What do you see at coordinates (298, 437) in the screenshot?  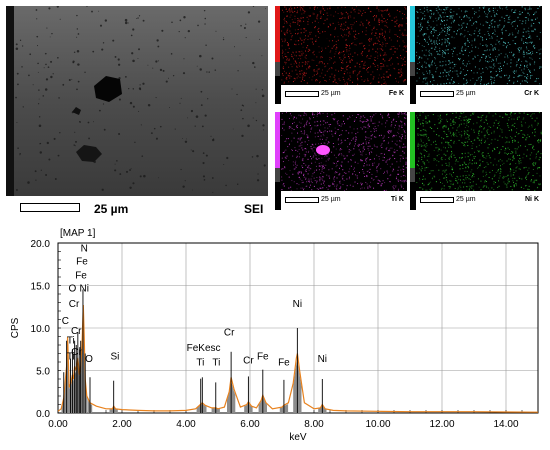 I see `x-axis-label: keV` at bounding box center [298, 437].